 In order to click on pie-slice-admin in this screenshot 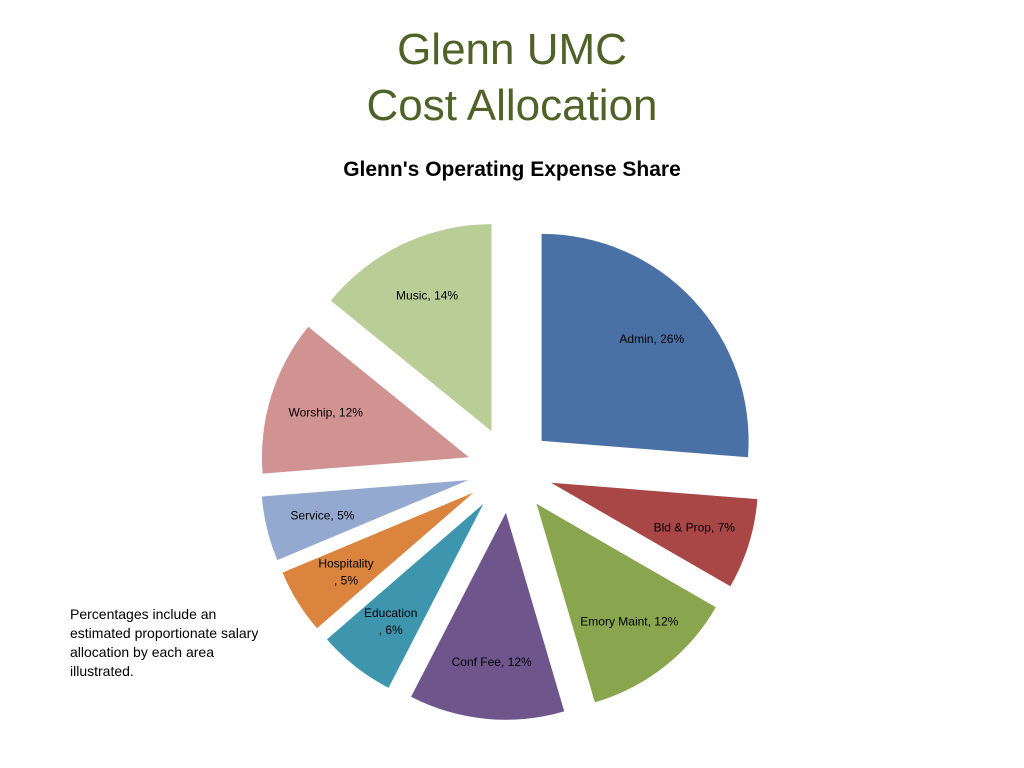, I will do `click(645, 345)`.